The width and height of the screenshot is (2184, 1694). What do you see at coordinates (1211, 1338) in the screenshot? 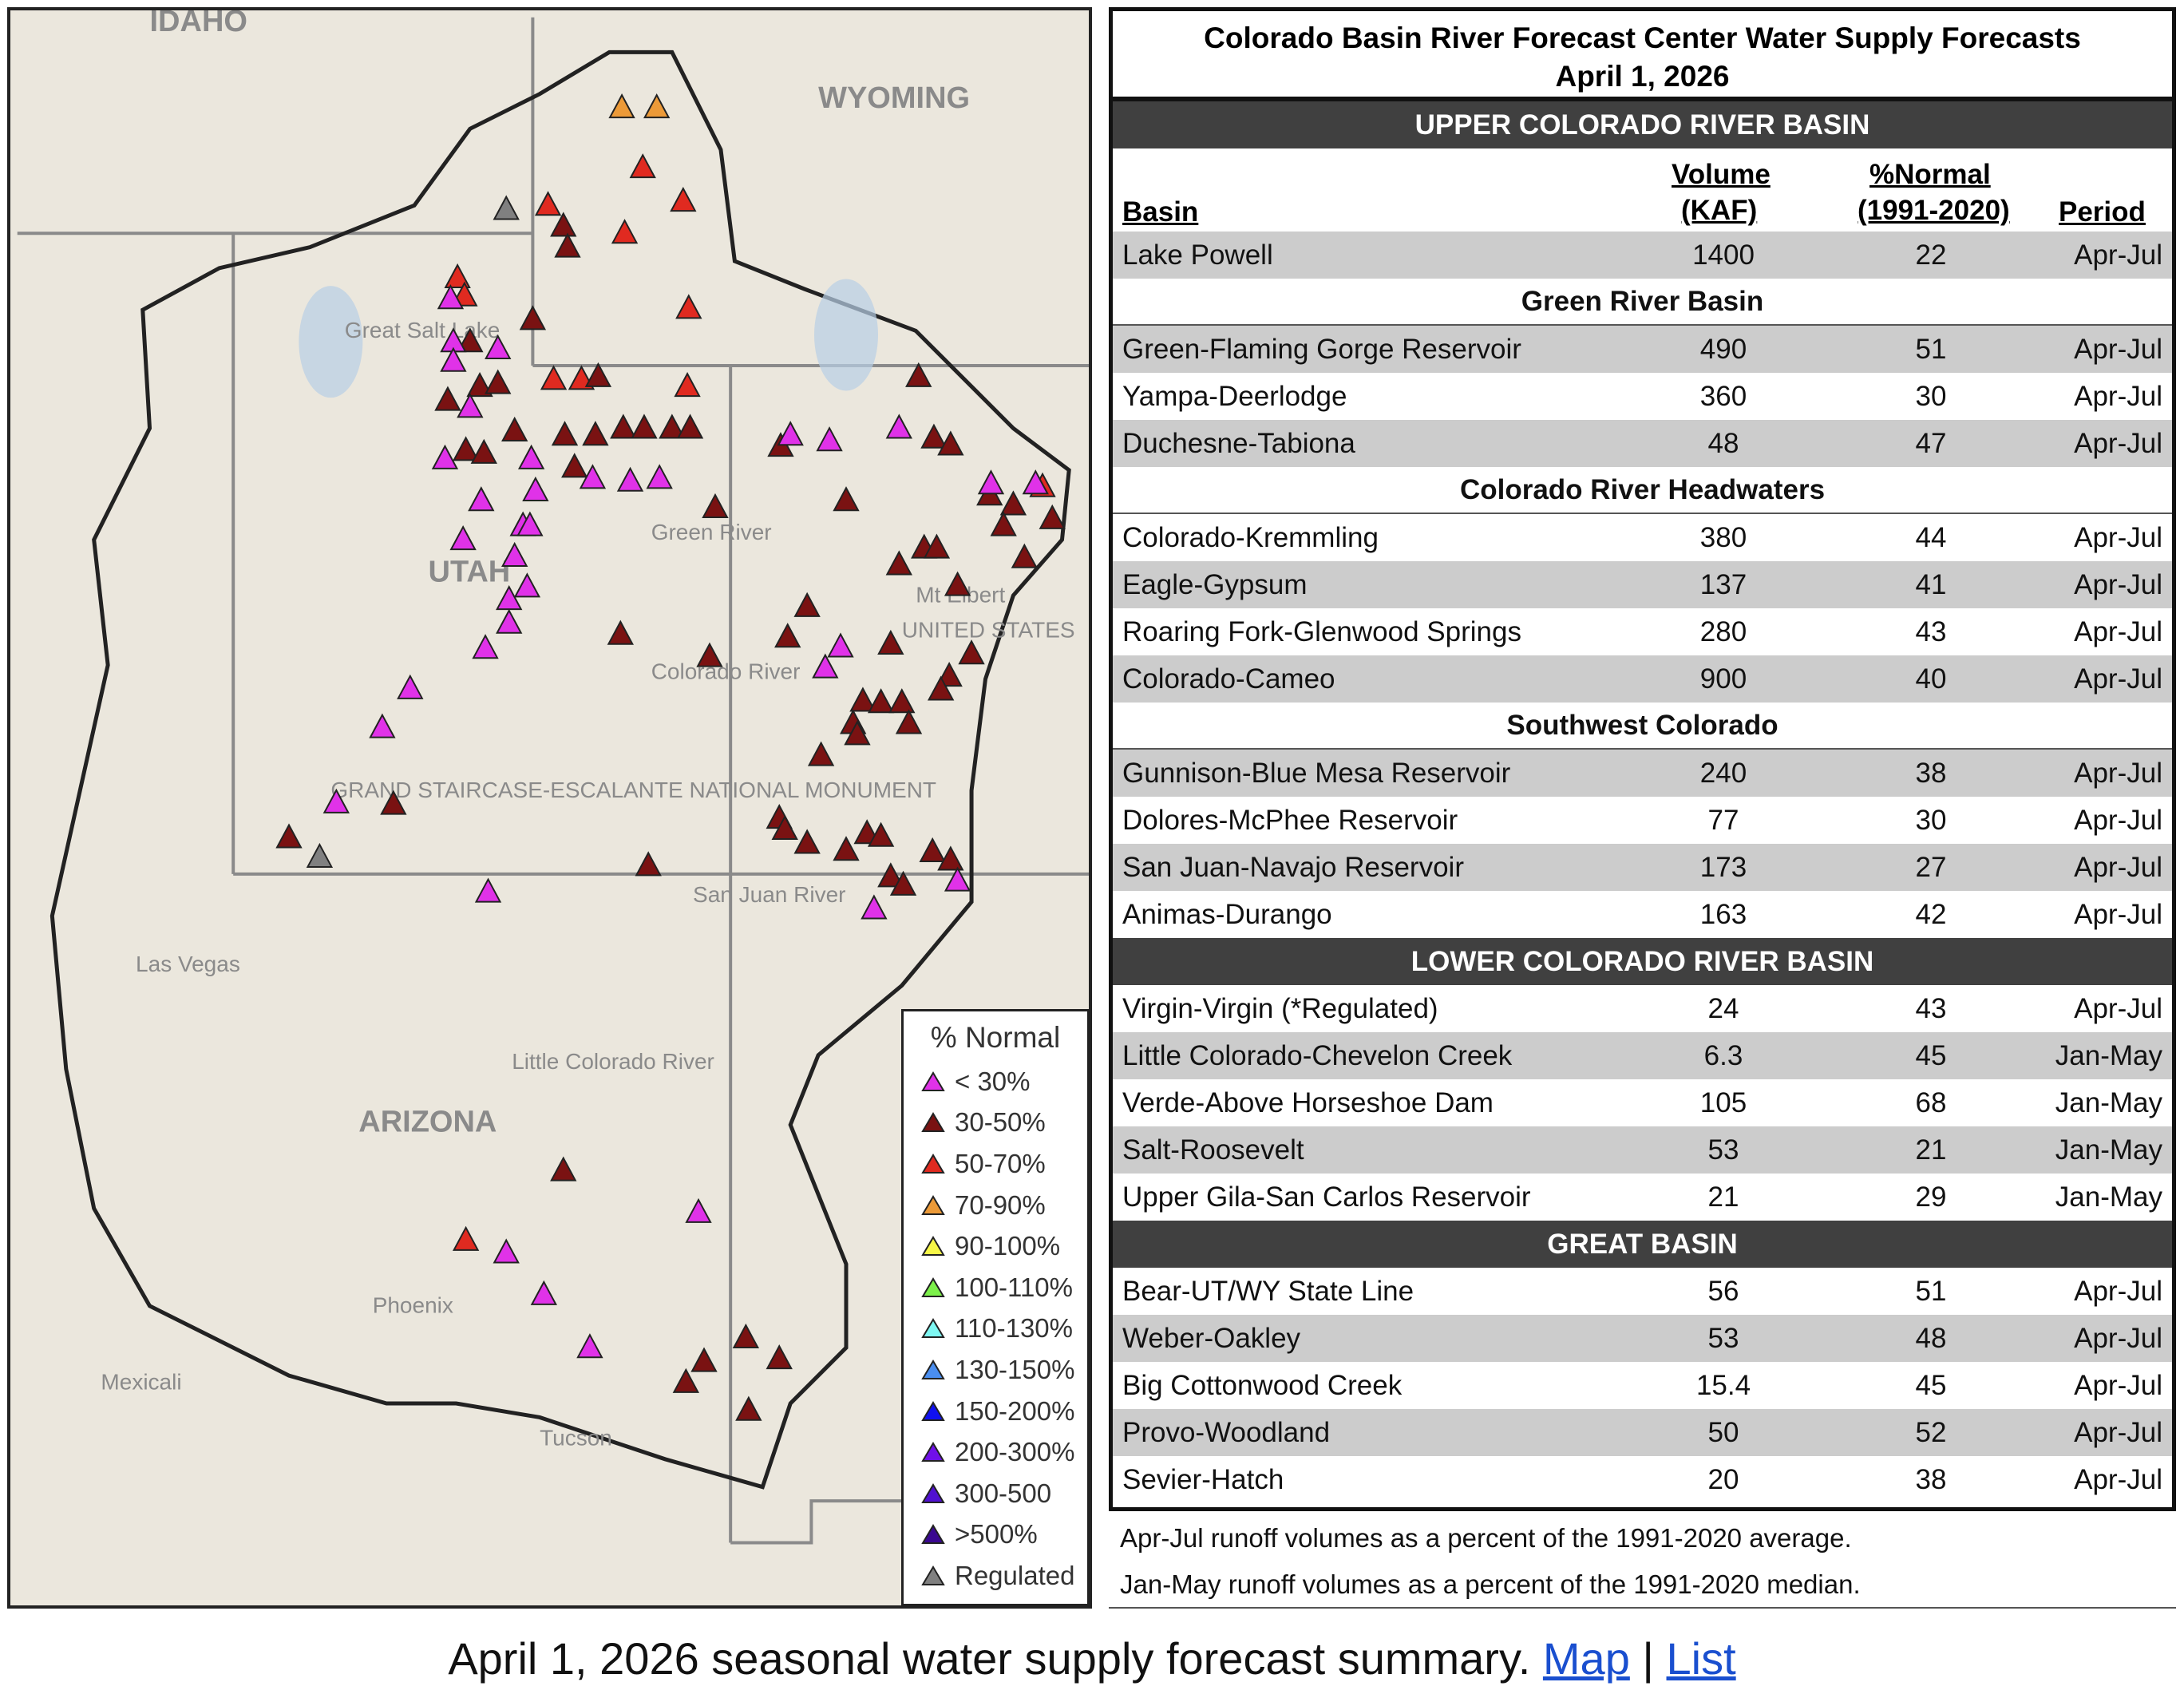
I see `basin-name: Weber-Oakley` at bounding box center [1211, 1338].